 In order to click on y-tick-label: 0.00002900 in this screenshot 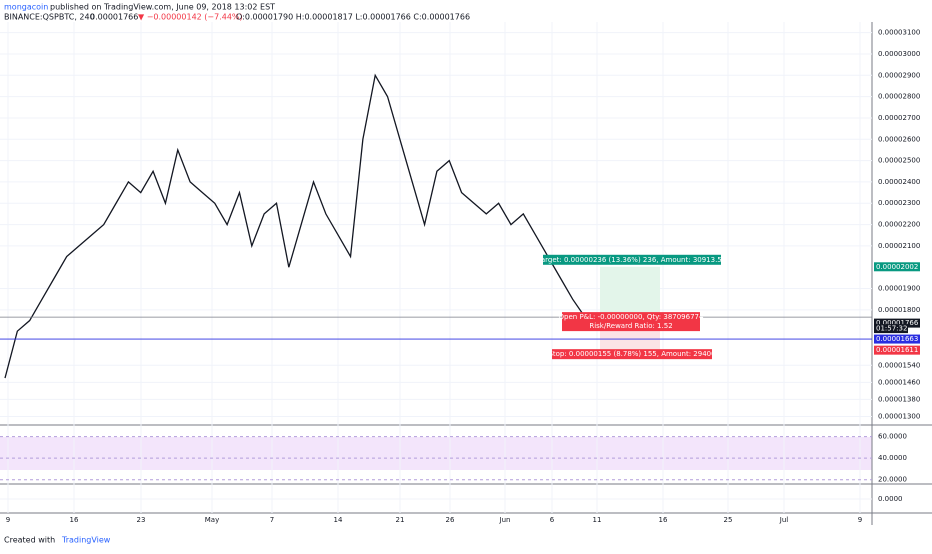, I will do `click(899, 75)`.